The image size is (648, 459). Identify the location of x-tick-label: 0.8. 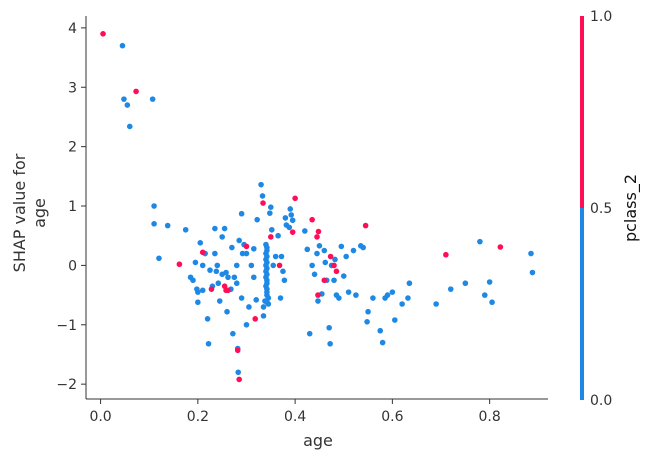
(490, 417).